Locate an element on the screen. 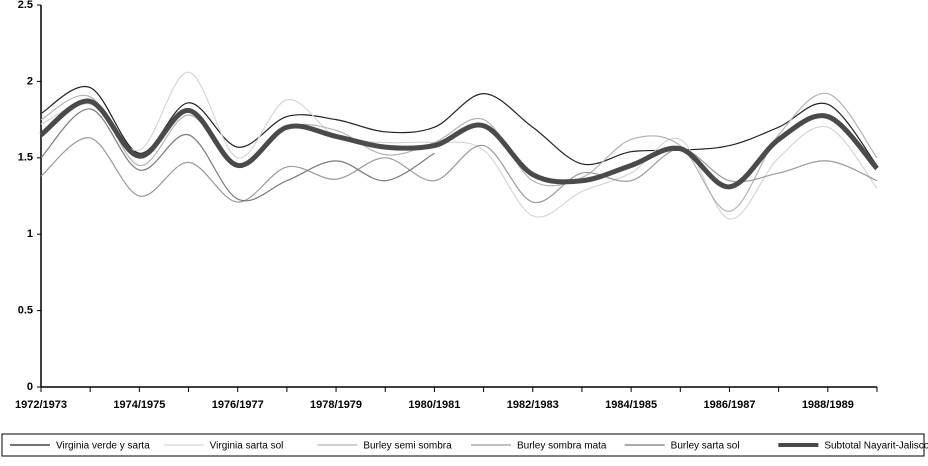 This screenshot has width=928, height=466. legend-label: Burley sarta sol is located at coordinates (705, 446).